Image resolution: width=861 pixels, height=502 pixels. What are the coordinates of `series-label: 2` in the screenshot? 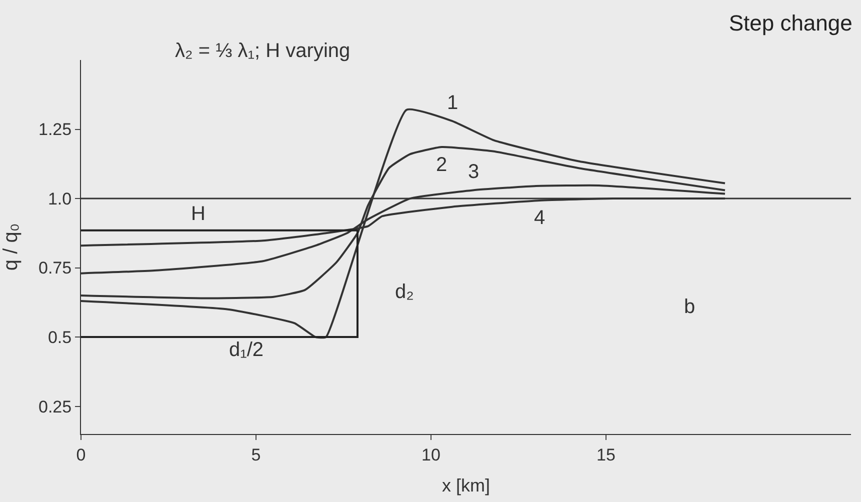 It's located at (442, 165).